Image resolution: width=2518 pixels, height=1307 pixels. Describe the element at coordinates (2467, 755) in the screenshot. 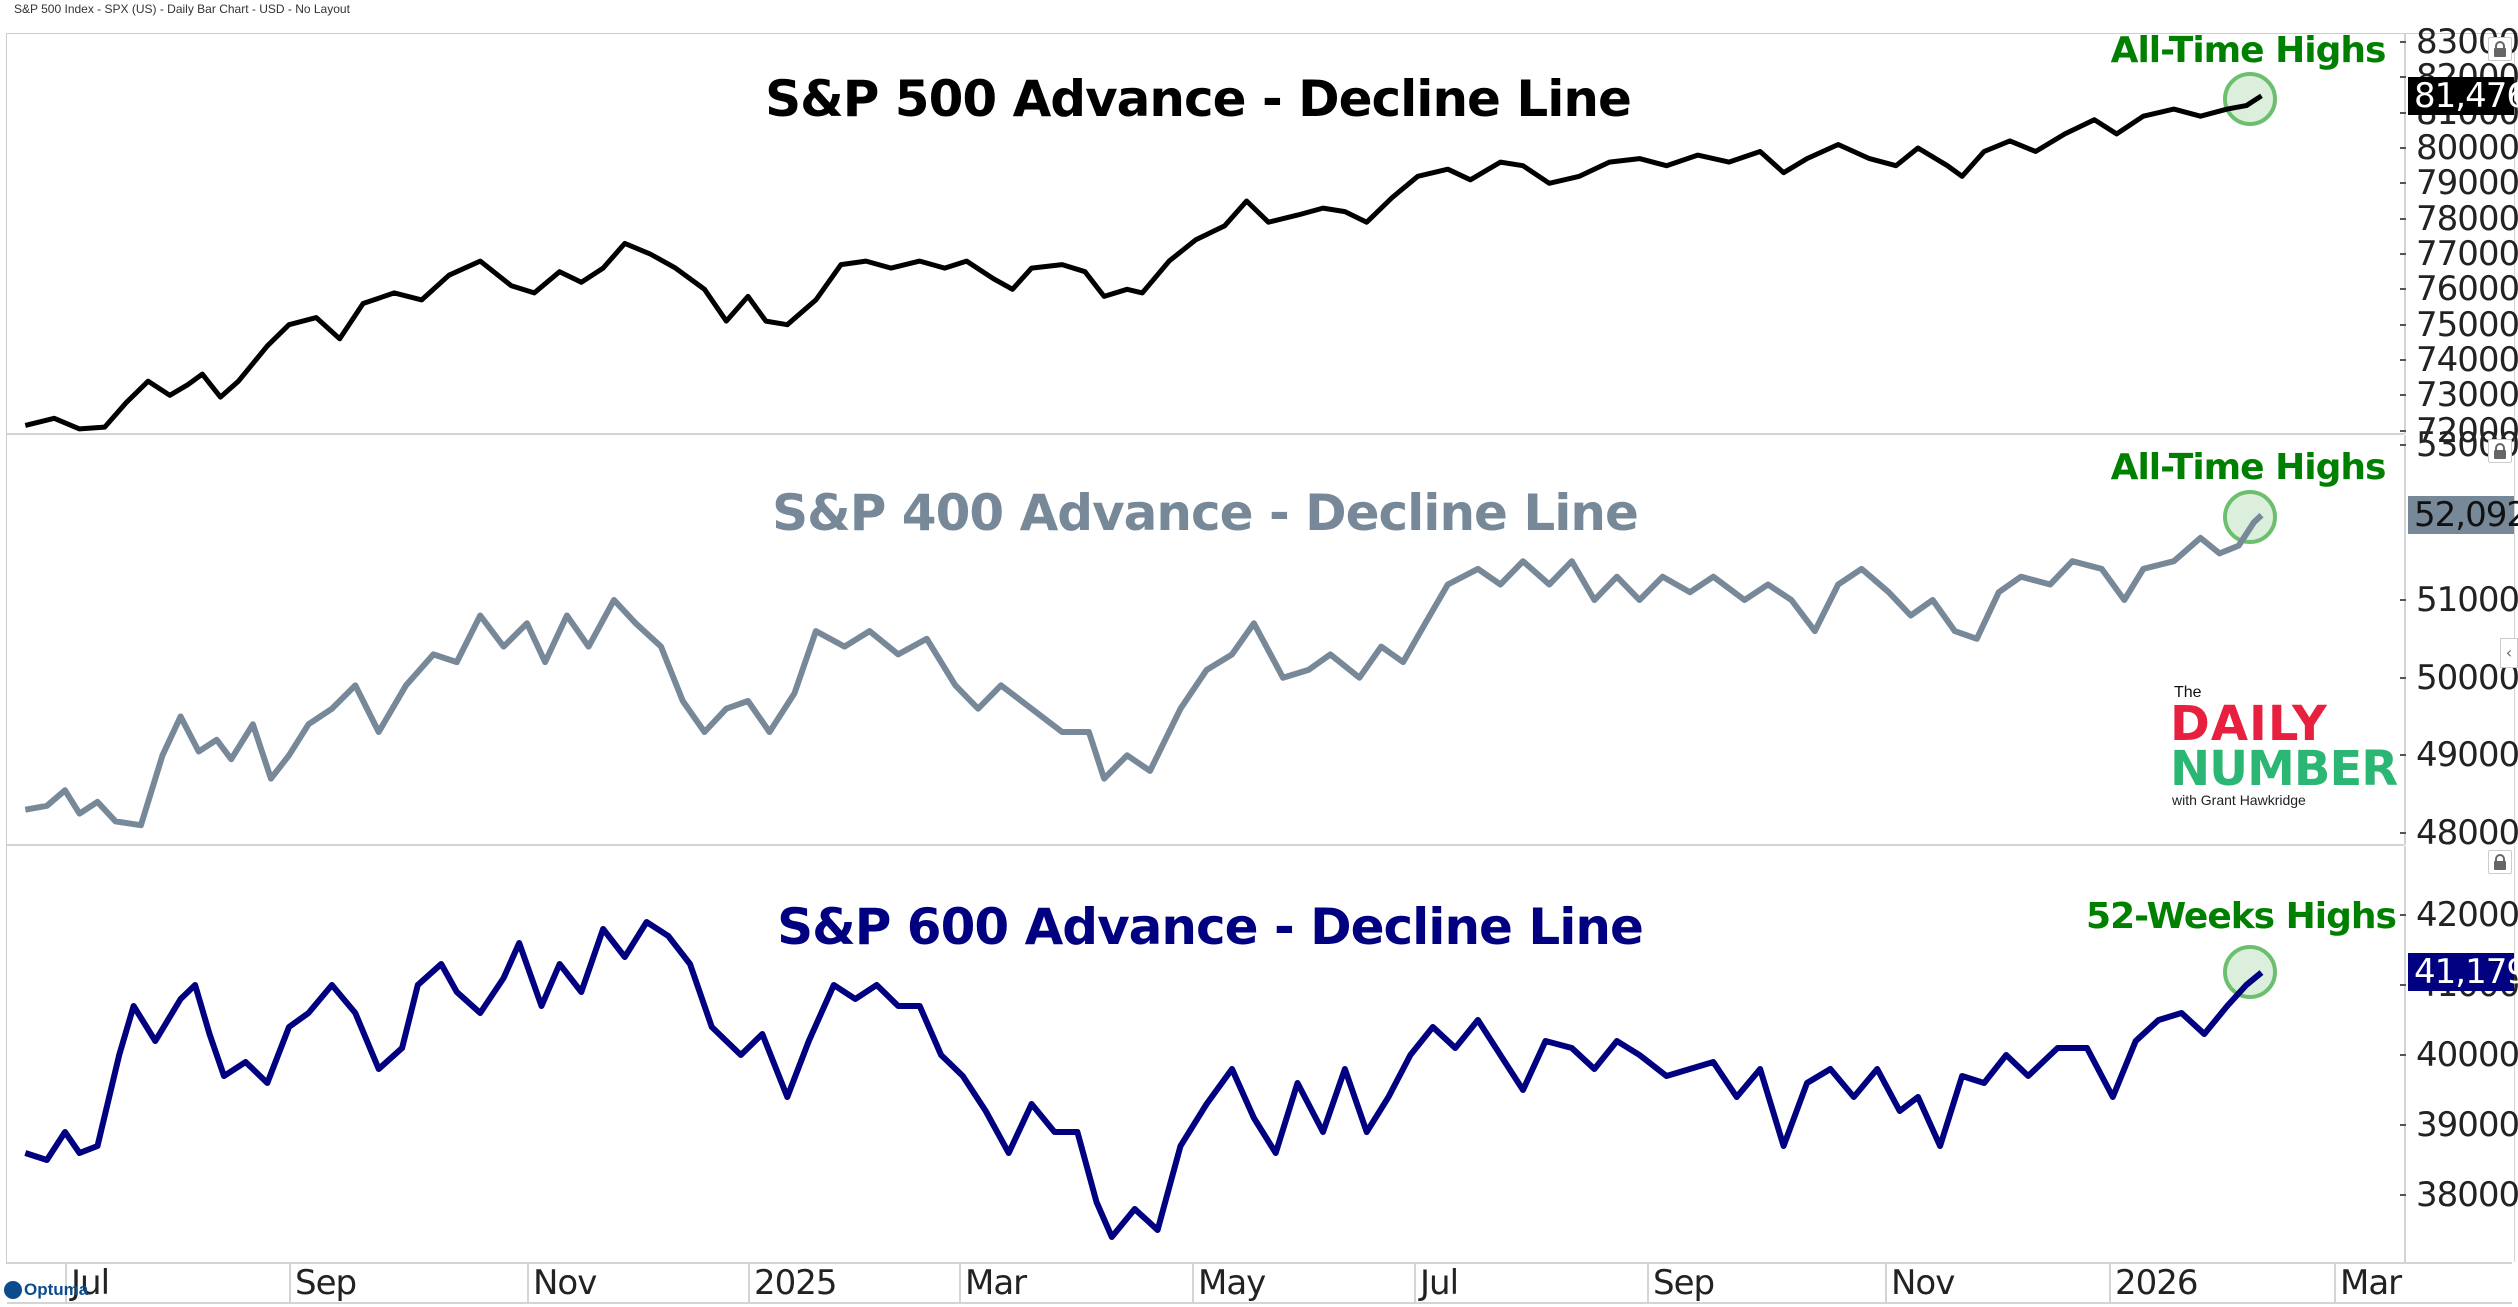

I see `y-tick-label: 49000` at that location.